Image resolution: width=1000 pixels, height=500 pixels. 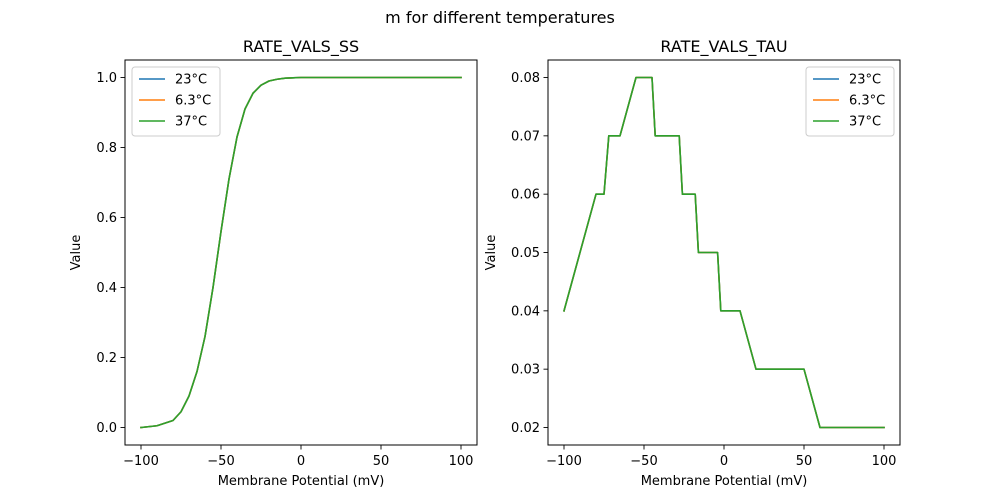 I want to click on y-tick-label: 0.07, so click(x=525, y=136).